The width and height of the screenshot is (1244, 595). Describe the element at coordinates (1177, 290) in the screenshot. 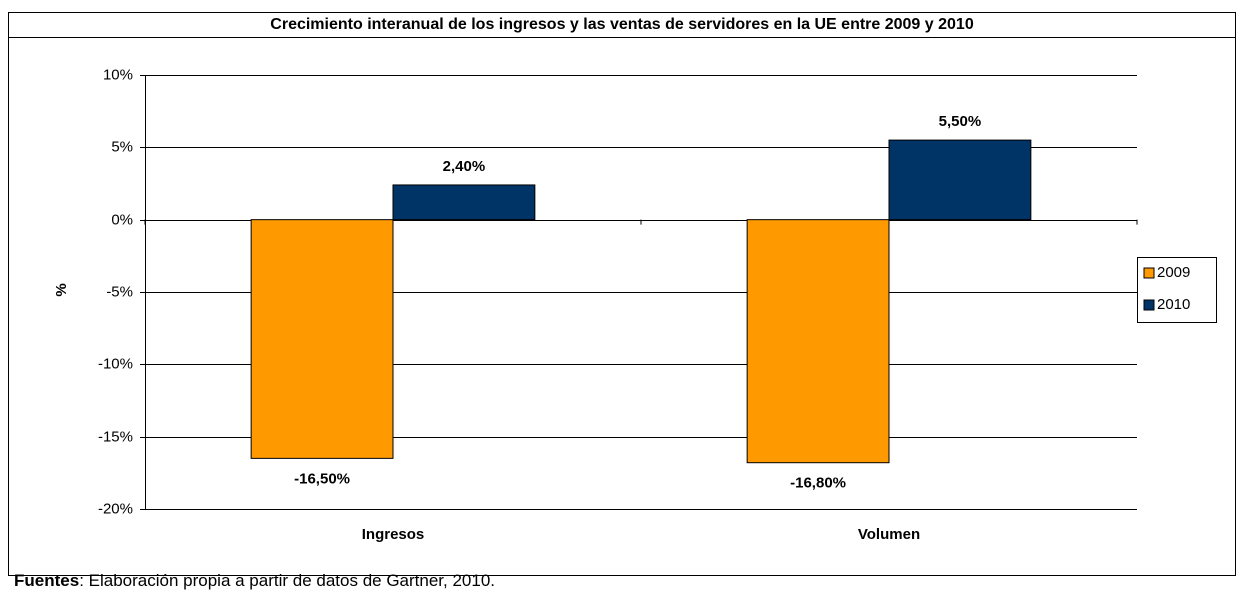

I see `legend-box` at that location.